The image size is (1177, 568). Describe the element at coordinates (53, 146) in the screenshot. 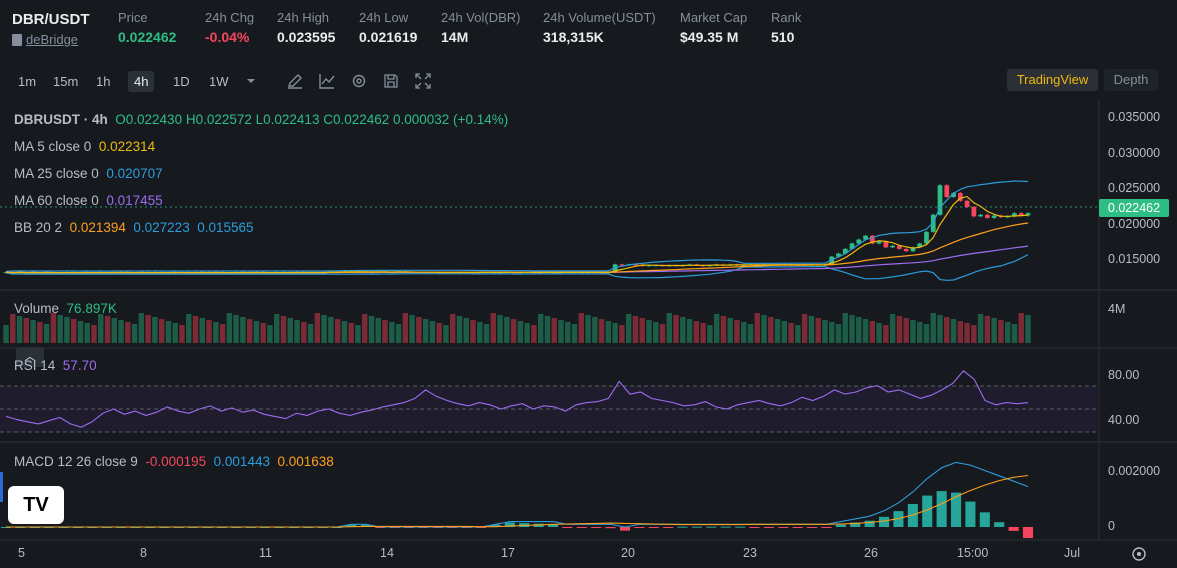

I see `legend-label: MA 5 close 0` at that location.